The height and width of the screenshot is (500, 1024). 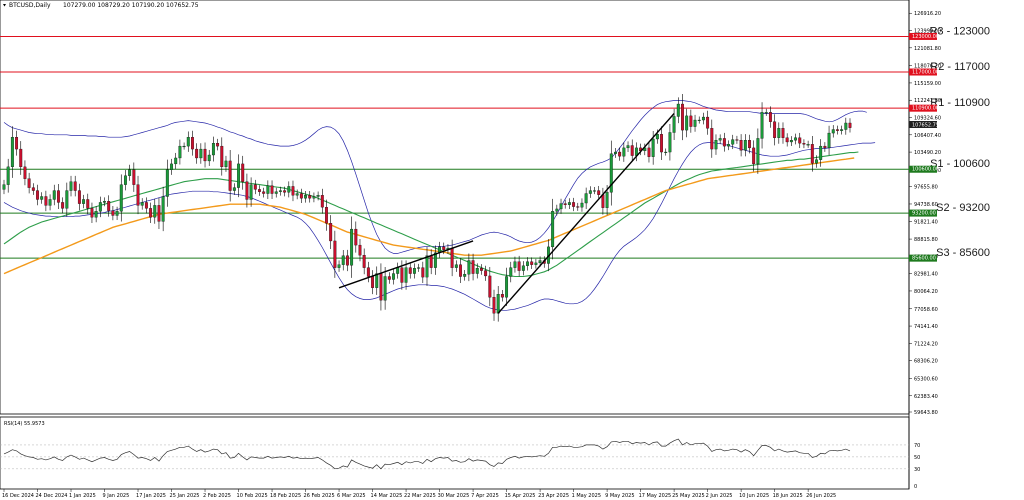 I want to click on y-tick-label: 59643.80, so click(x=926, y=413).